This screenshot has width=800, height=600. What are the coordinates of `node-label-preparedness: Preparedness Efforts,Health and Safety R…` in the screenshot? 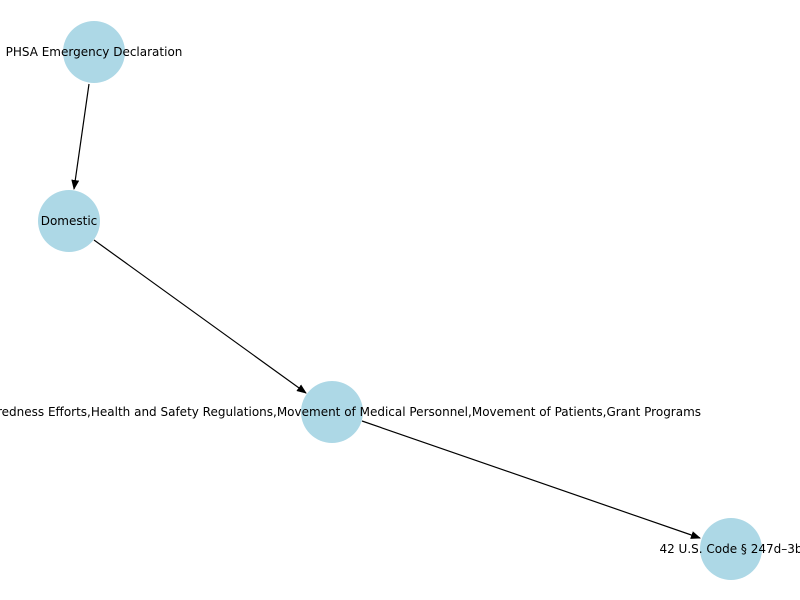 It's located at (350, 412).